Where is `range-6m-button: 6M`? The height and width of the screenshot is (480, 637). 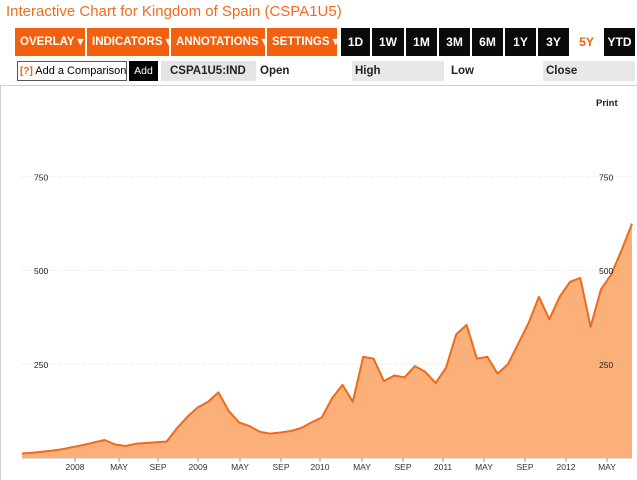 range-6m-button: 6M is located at coordinates (487, 42).